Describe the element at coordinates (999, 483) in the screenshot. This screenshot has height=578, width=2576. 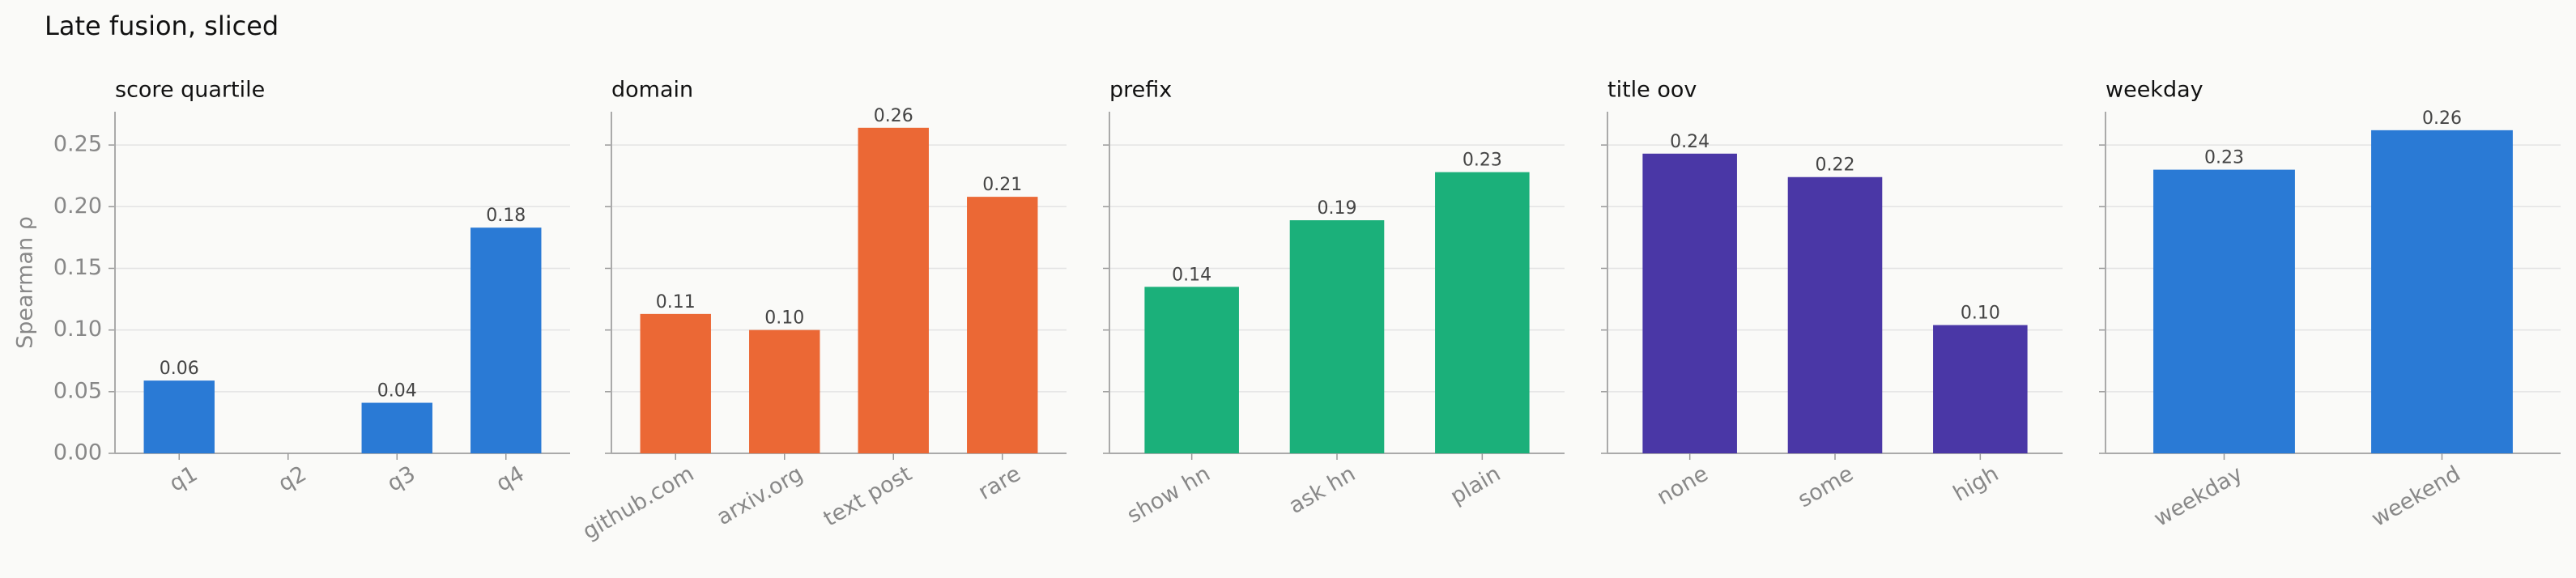
I see `x-tick-label: rare` at that location.